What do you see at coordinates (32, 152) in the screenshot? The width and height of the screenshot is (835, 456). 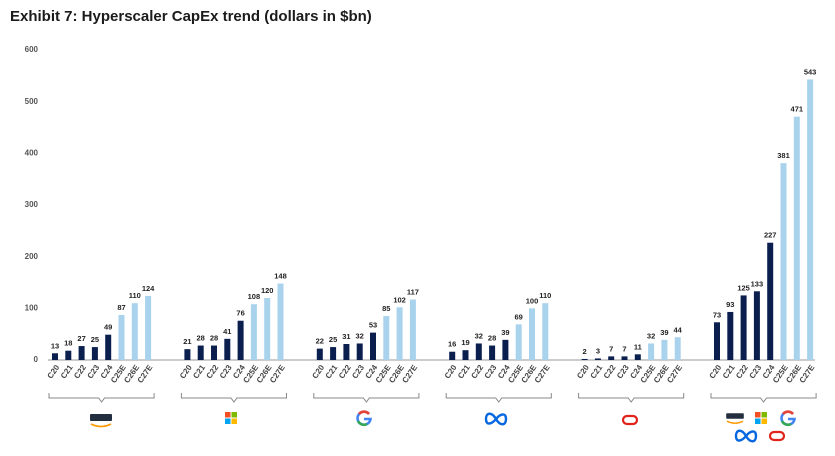 I see `y-tick-label: 400` at bounding box center [32, 152].